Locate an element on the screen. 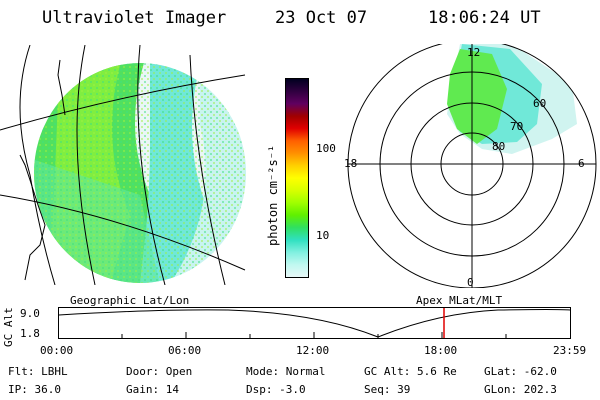 The width and height of the screenshot is (600, 400). info-filter: Flt: LBHL is located at coordinates (38, 371).